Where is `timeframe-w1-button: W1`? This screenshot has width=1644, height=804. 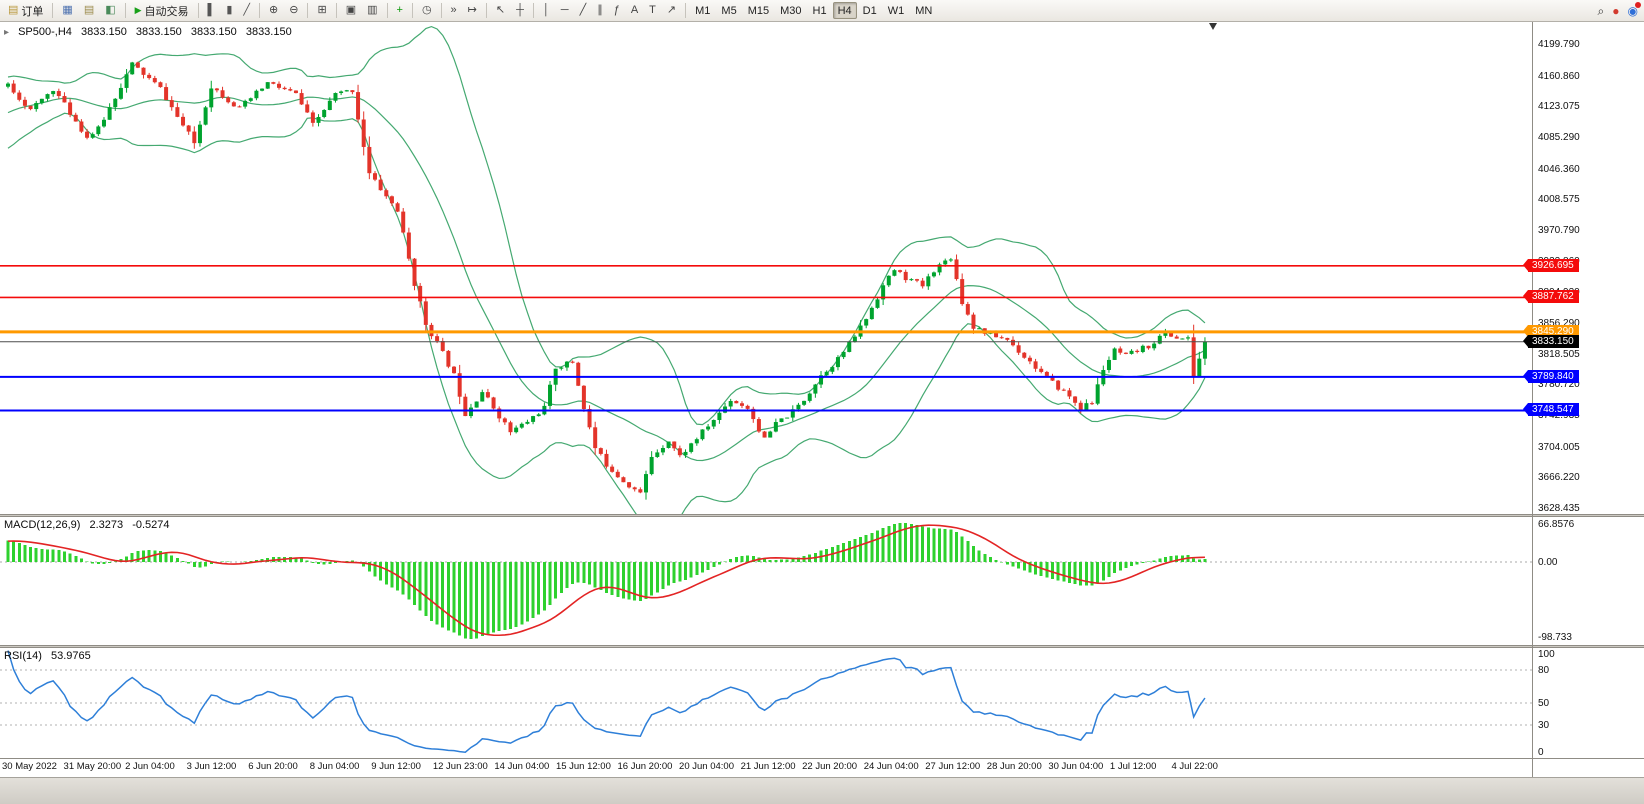
timeframe-w1-button: W1 is located at coordinates (896, 10).